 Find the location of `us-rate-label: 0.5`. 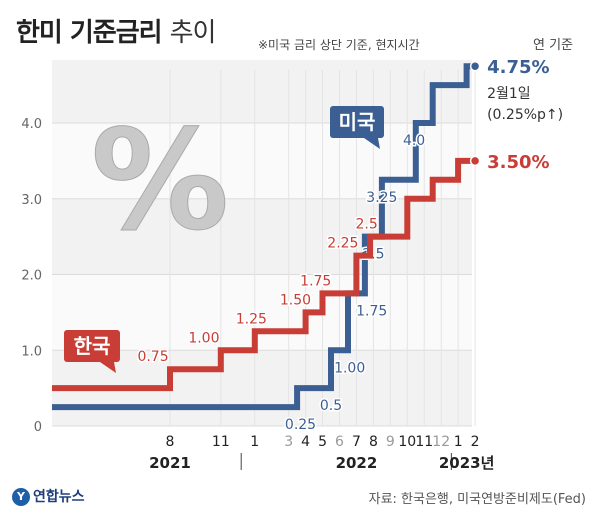

us-rate-label: 0.5 is located at coordinates (331, 406).